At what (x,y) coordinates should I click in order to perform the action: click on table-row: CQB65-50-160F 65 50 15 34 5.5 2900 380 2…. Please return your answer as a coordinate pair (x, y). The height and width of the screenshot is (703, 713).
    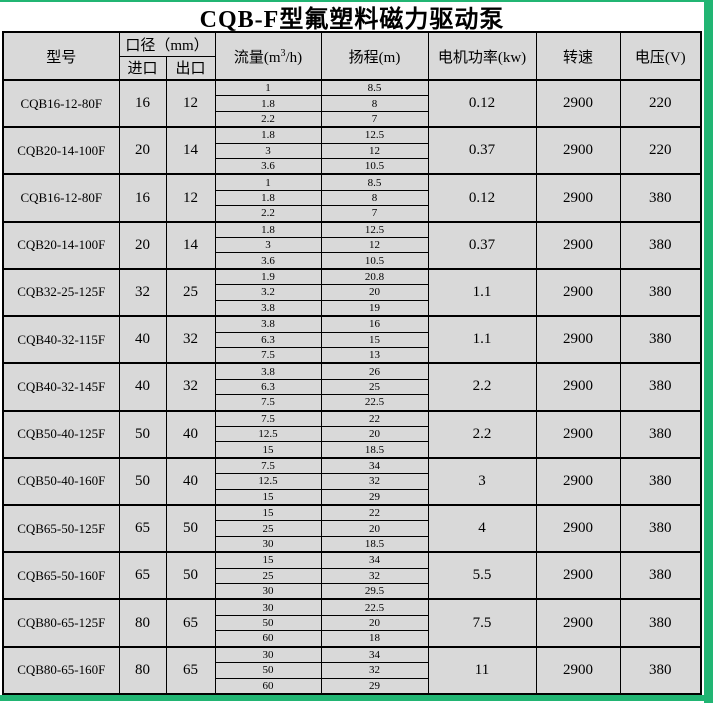
    Looking at the image, I should click on (352, 575).